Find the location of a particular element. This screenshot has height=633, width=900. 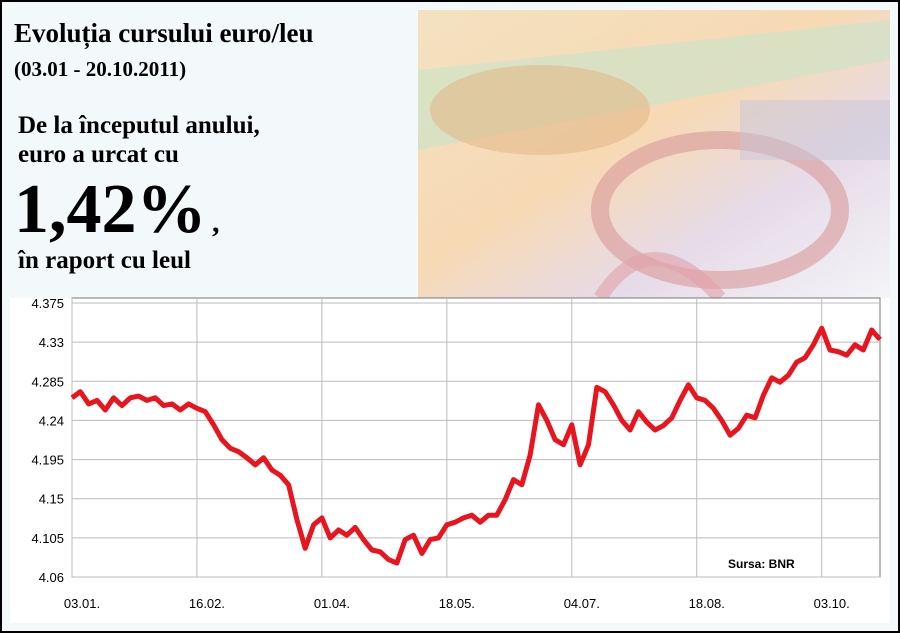

text-line: în raport cu leul is located at coordinates (104, 260).